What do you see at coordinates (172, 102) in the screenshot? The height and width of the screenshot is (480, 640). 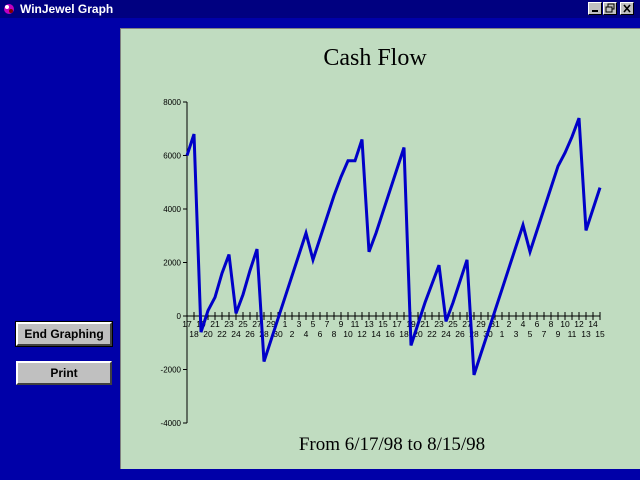 I see `y-tick-label: 8000` at bounding box center [172, 102].